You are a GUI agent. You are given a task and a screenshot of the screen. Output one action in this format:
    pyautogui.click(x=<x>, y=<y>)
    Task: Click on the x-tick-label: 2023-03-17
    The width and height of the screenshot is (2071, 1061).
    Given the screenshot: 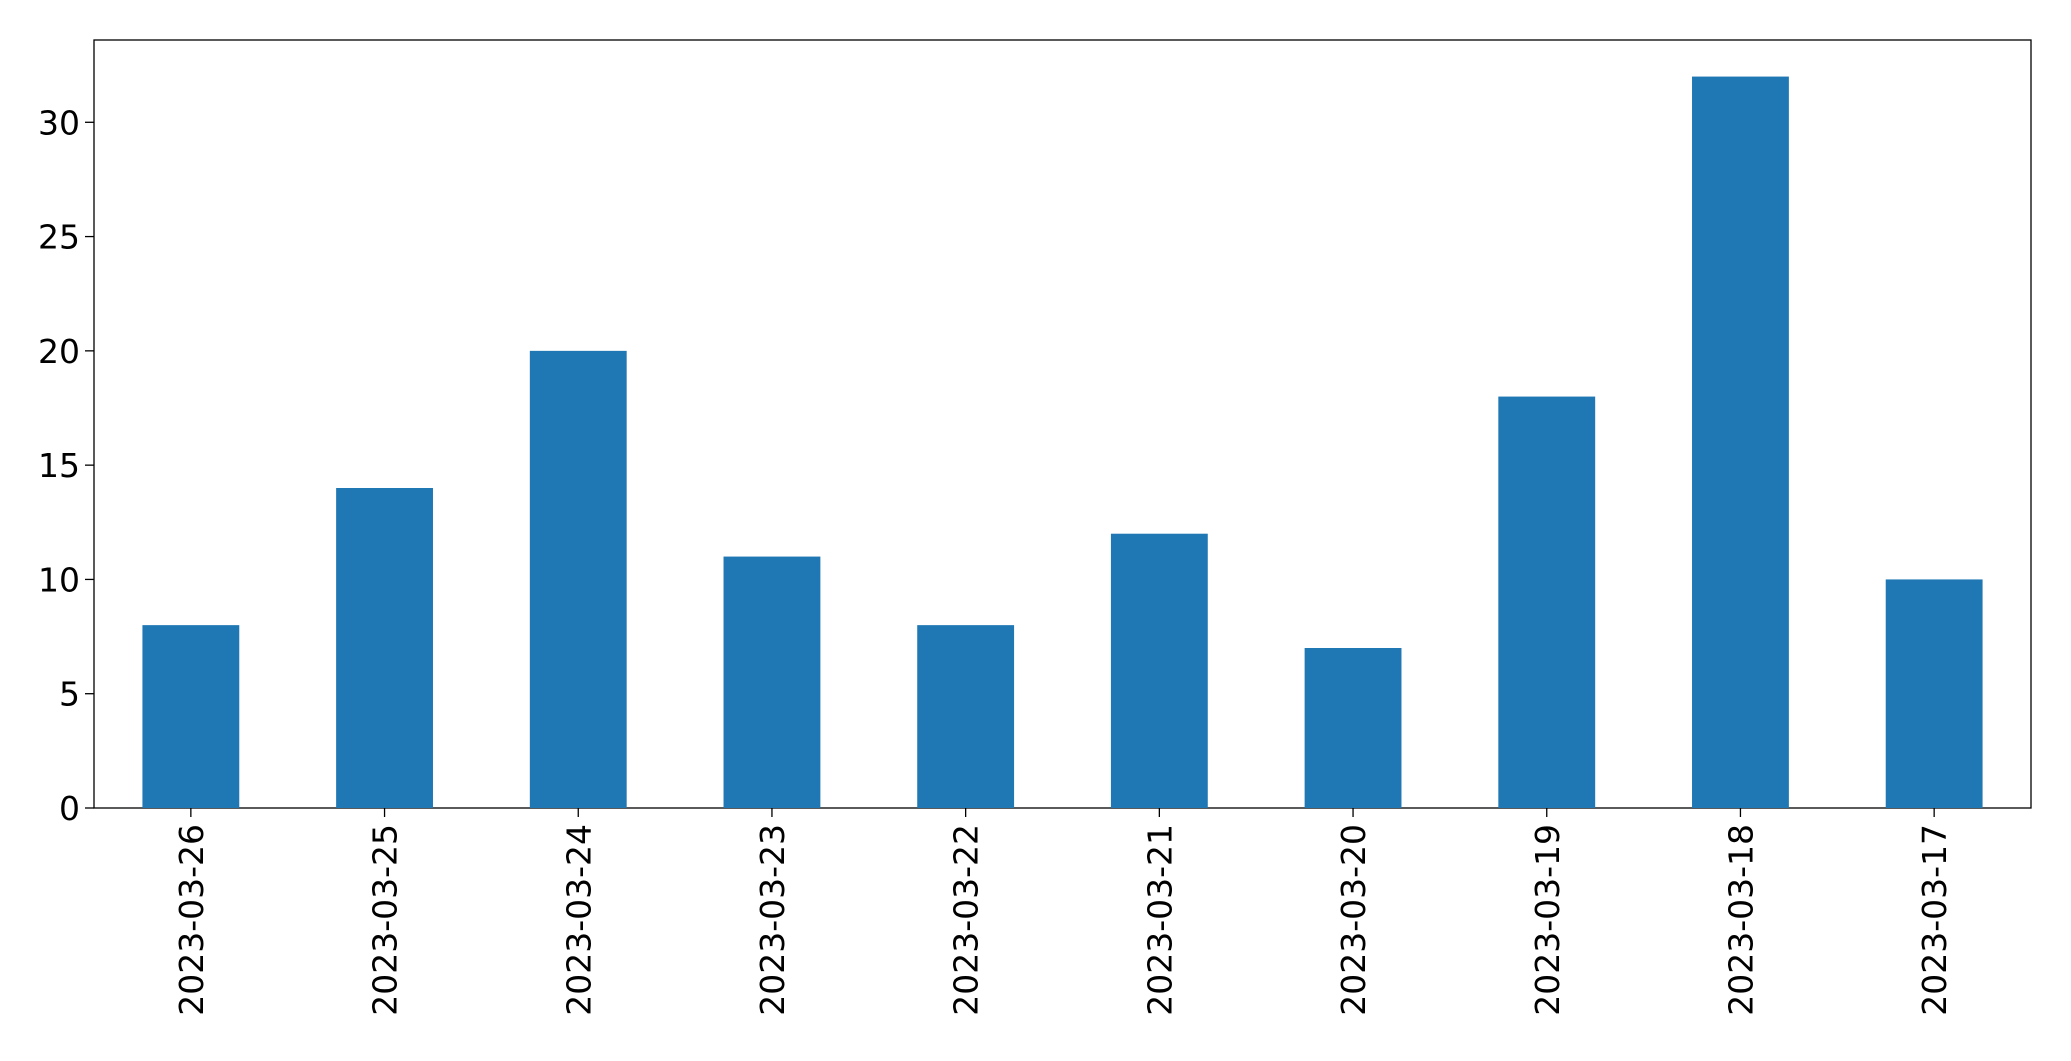 What is the action you would take?
    pyautogui.click(x=1934, y=920)
    